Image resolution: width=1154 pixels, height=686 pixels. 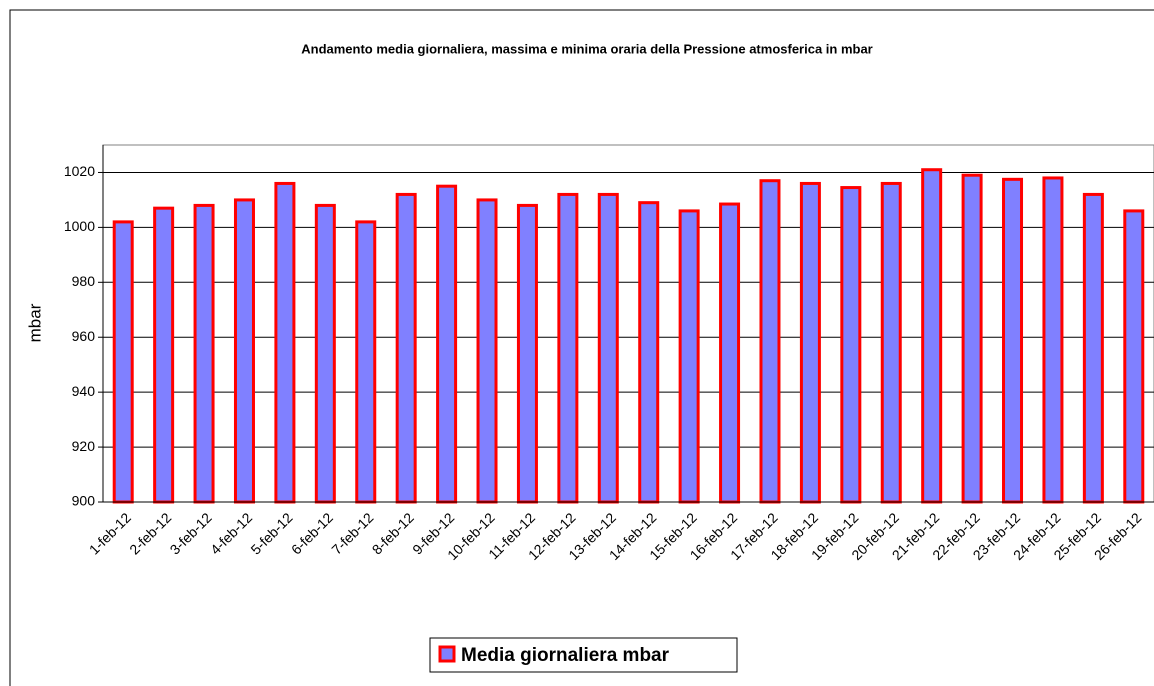 I want to click on y-tick-label: 1020, so click(x=79, y=171).